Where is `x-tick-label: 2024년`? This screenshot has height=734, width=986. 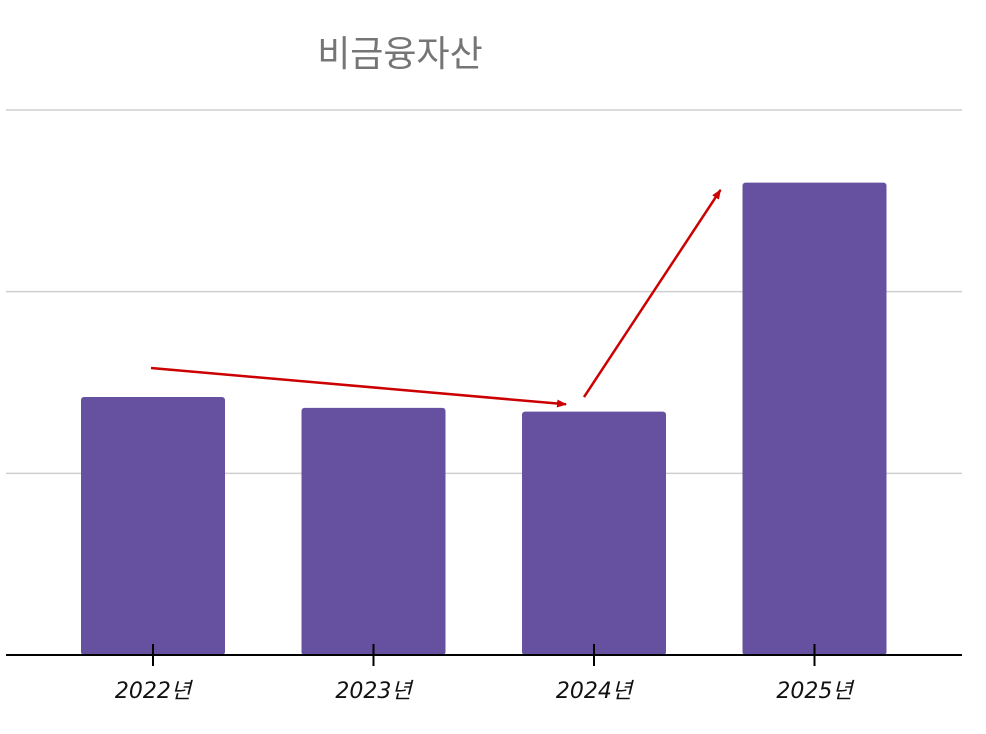 x-tick-label: 2024년 is located at coordinates (595, 691).